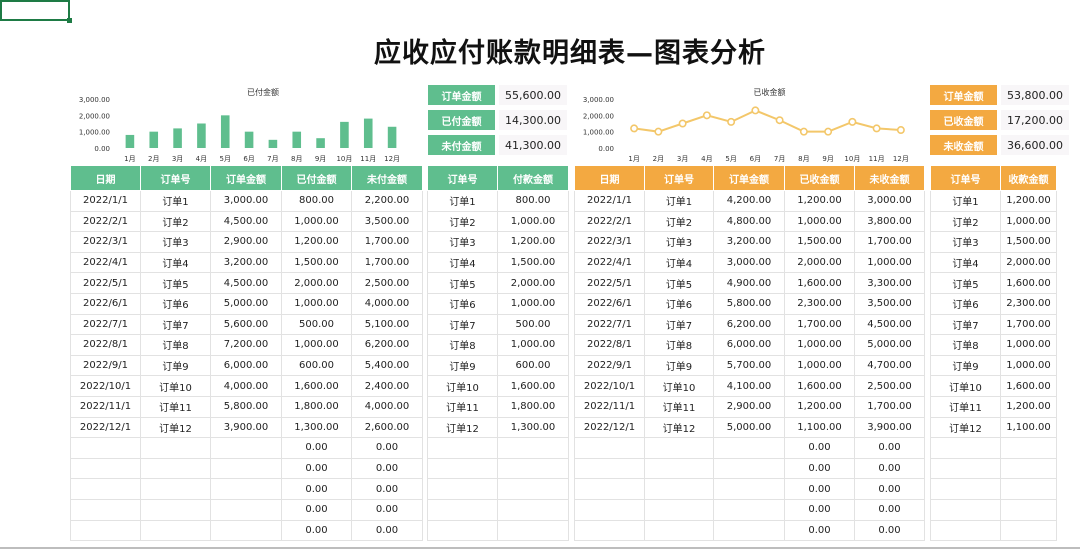 The width and height of the screenshot is (1080, 549). I want to click on table-cell: 2022/10/1, so click(609, 386).